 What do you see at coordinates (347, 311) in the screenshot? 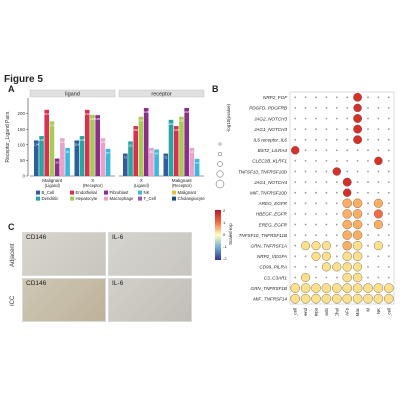
I see `column-label: CAFs` at bounding box center [347, 311].